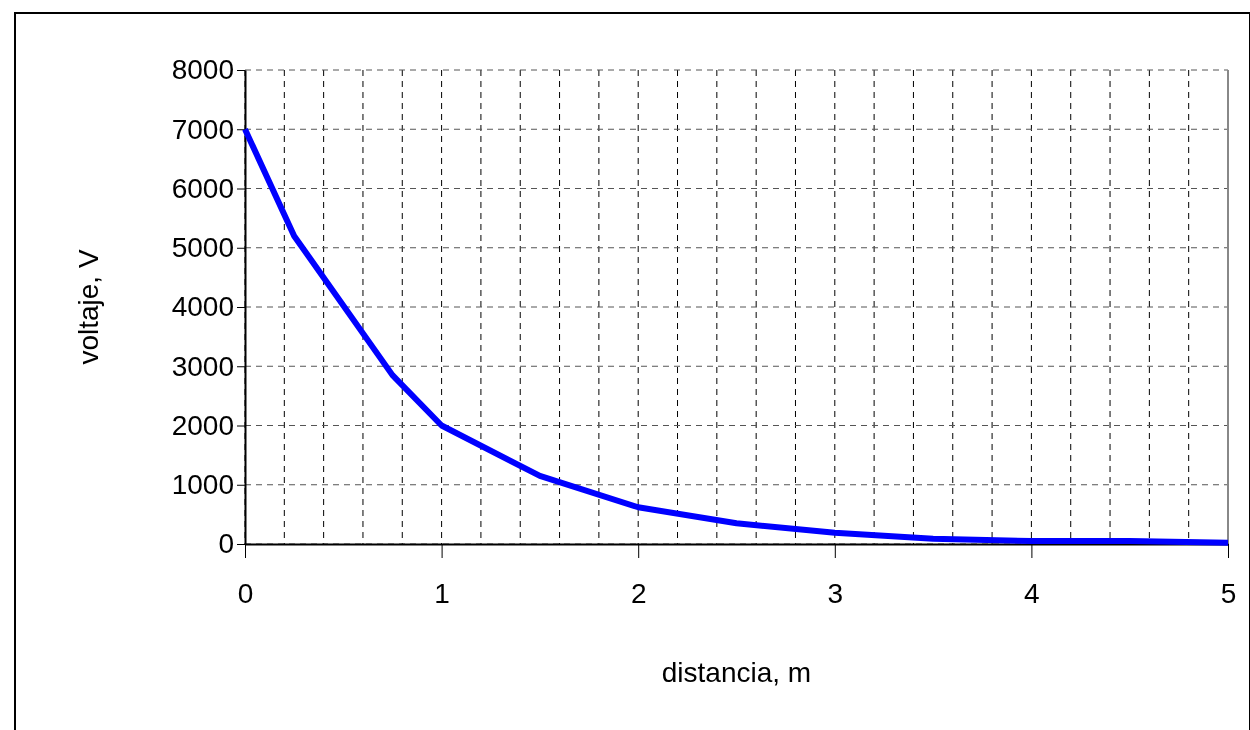  What do you see at coordinates (202, 366) in the screenshot?
I see `y-tick-label: 3000` at bounding box center [202, 366].